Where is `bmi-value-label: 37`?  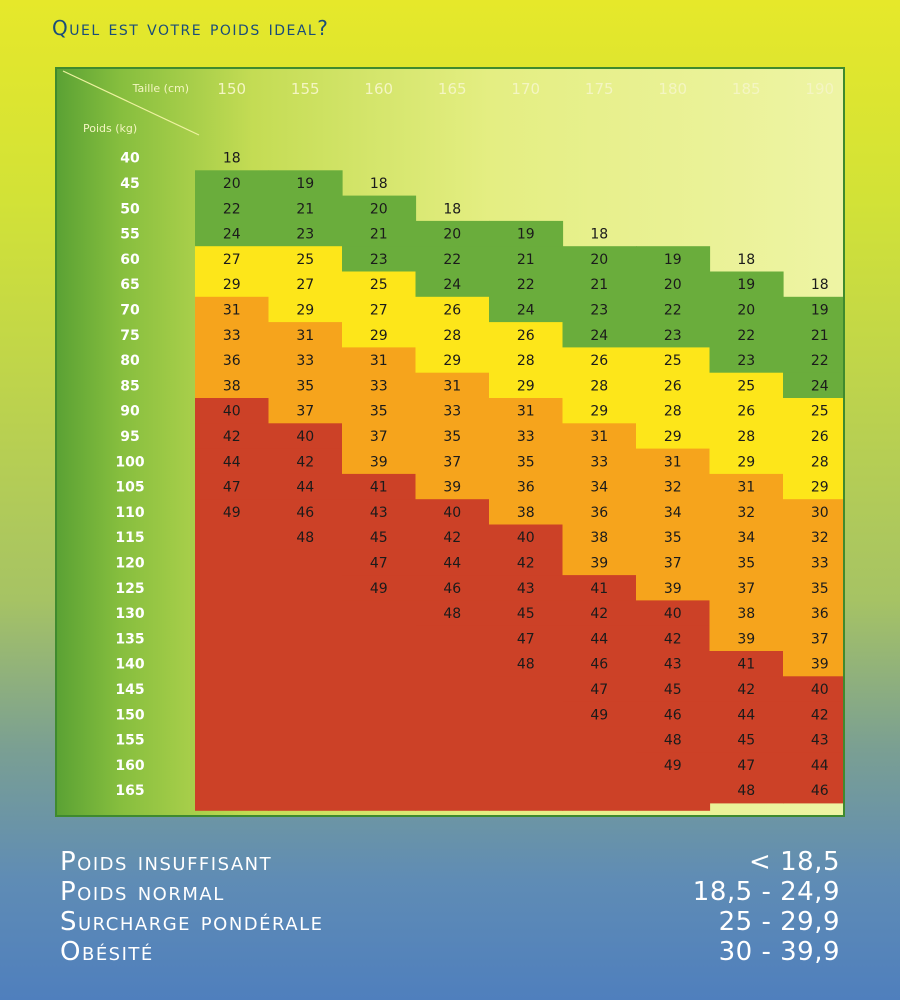 bmi-value-label: 37 is located at coordinates (746, 589).